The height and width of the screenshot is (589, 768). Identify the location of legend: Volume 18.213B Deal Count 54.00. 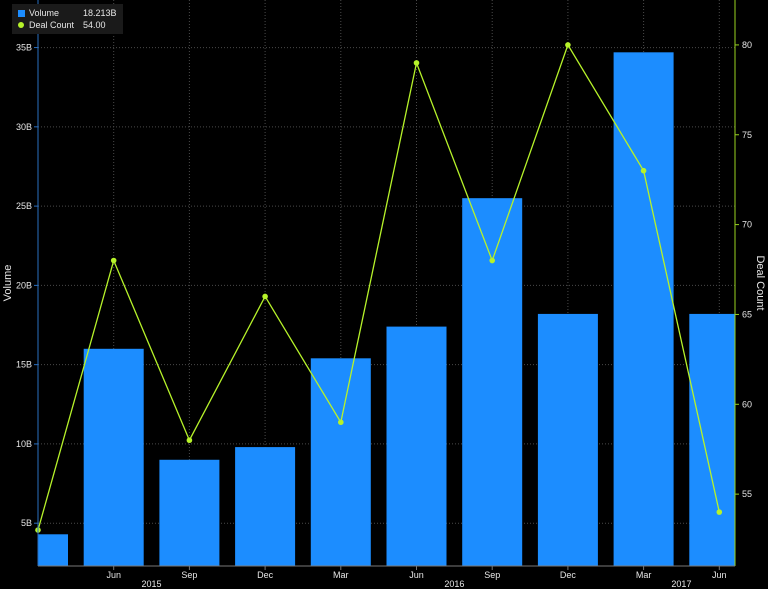
(67, 19).